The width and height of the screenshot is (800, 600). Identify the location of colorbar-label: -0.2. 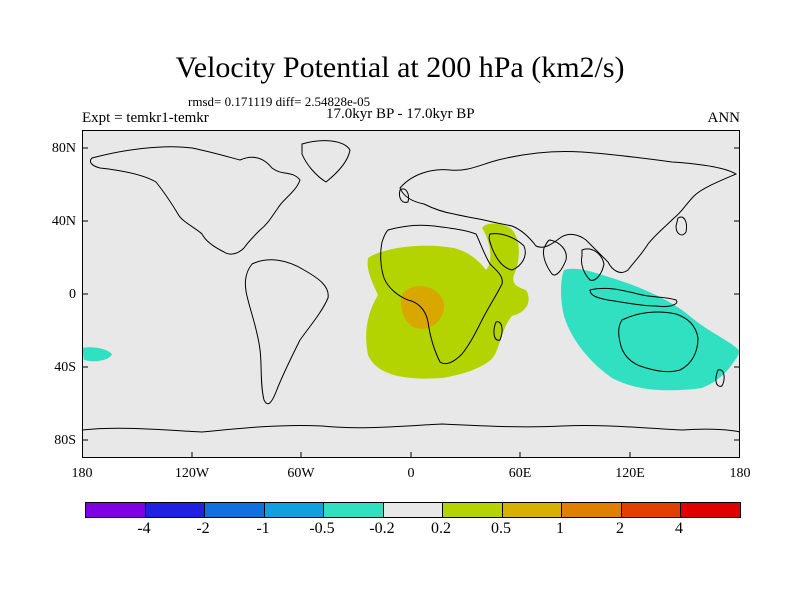
(382, 528).